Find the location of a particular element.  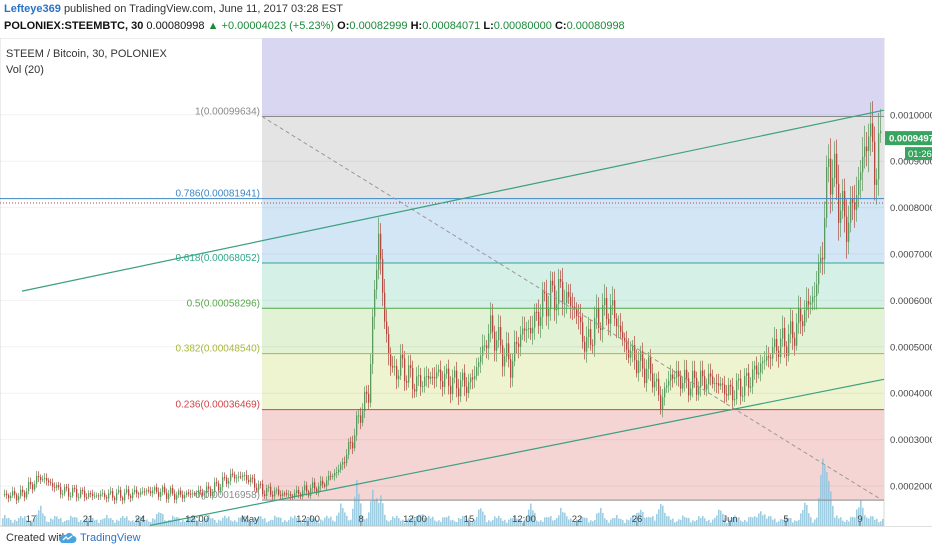

author-link: Lefteye369 is located at coordinates (32, 9).